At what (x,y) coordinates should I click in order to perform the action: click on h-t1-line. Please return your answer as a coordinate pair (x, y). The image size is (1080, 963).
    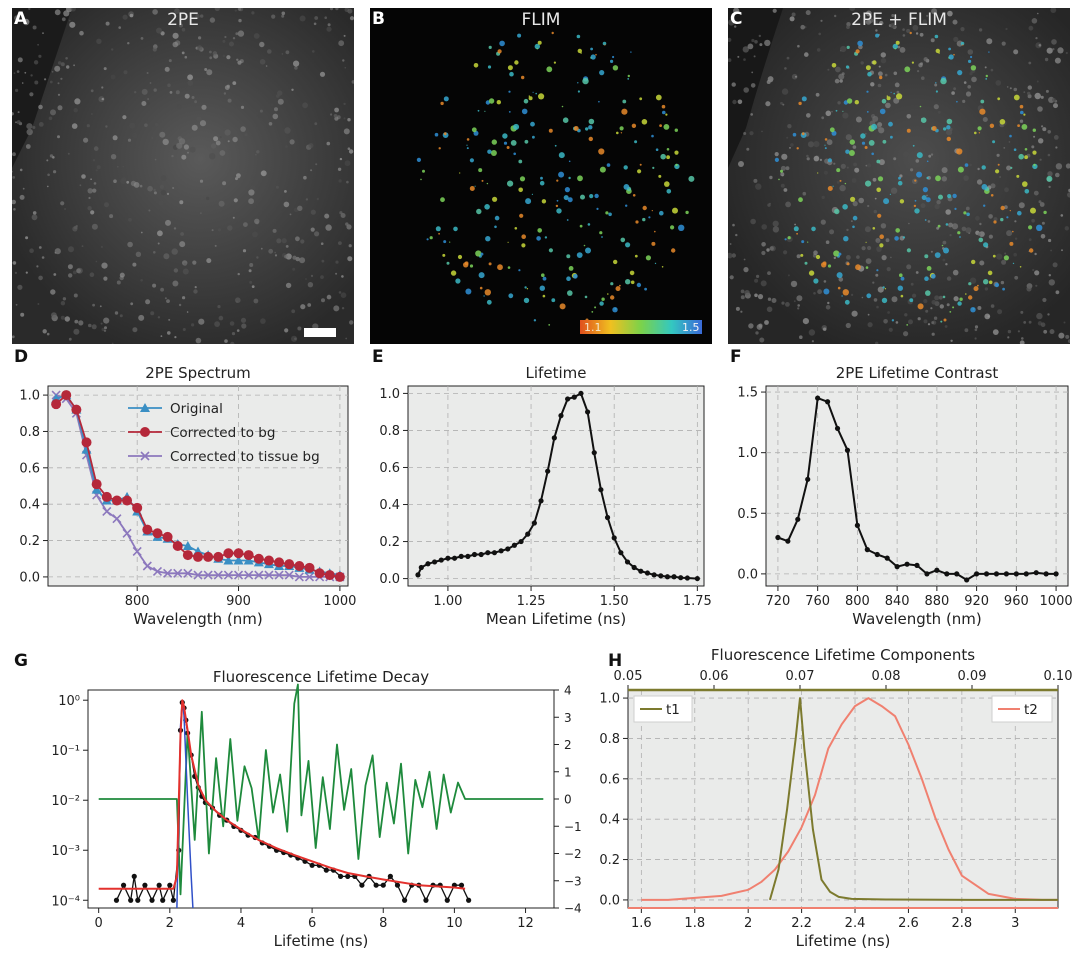
    Looking at the image, I should click on (913, 799).